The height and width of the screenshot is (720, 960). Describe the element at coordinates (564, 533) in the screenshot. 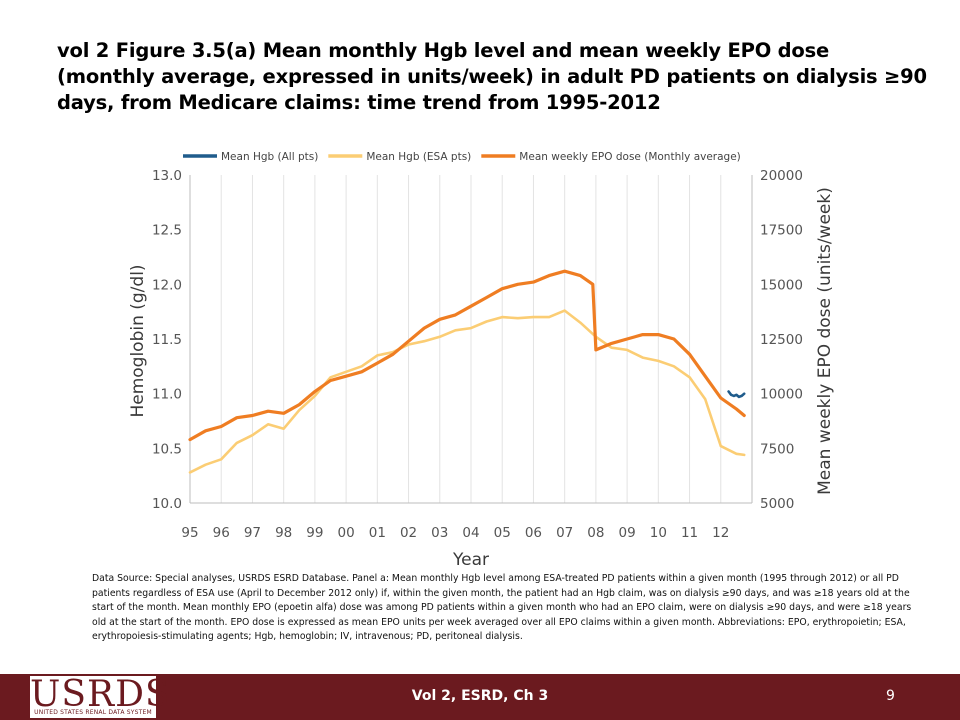

I see `x-tick-label: 07` at that location.